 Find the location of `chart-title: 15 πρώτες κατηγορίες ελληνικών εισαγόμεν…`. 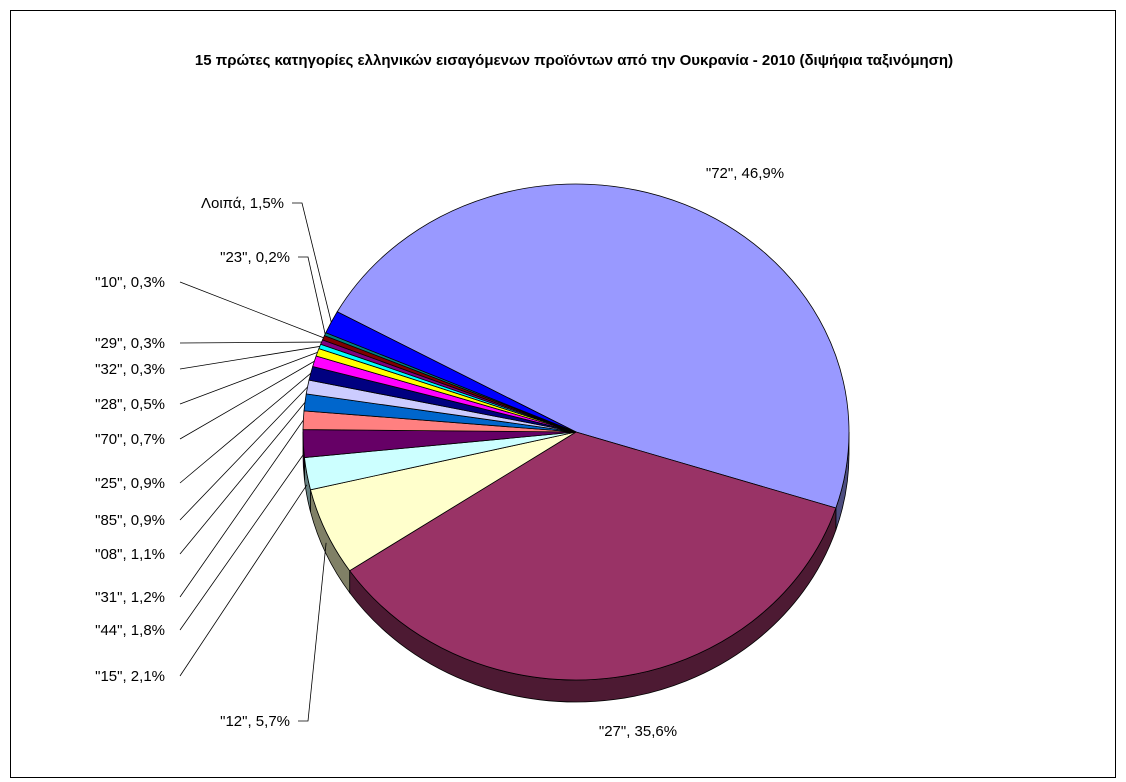

chart-title: 15 πρώτες κατηγορίες ελληνικών εισαγόμεν… is located at coordinates (574, 60).